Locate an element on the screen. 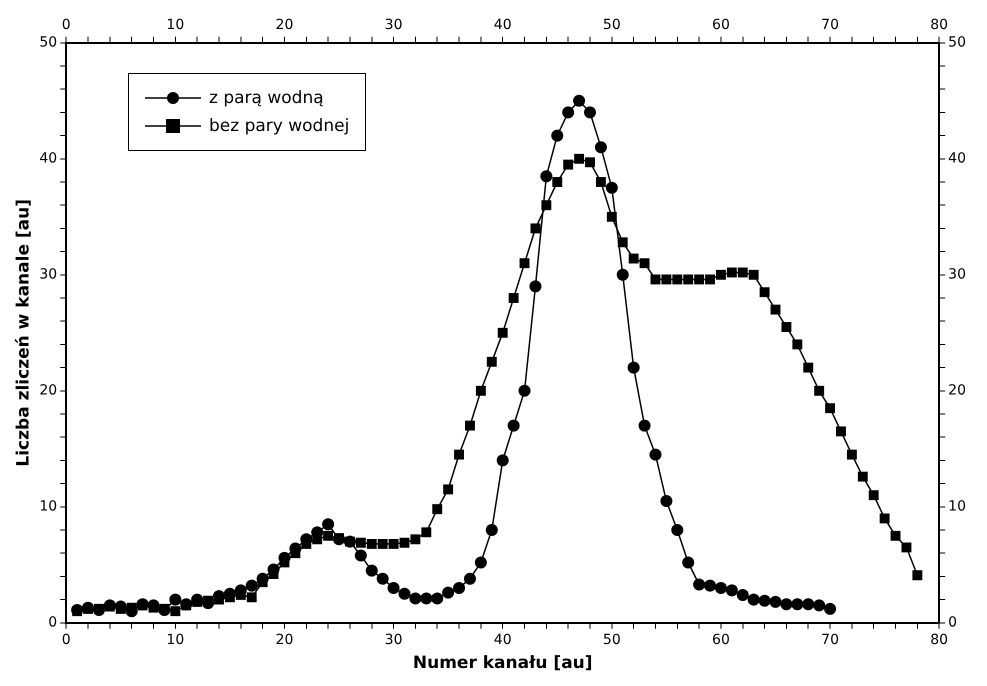 This screenshot has height=686, width=987. x2-tick-label: 70 is located at coordinates (830, 25).